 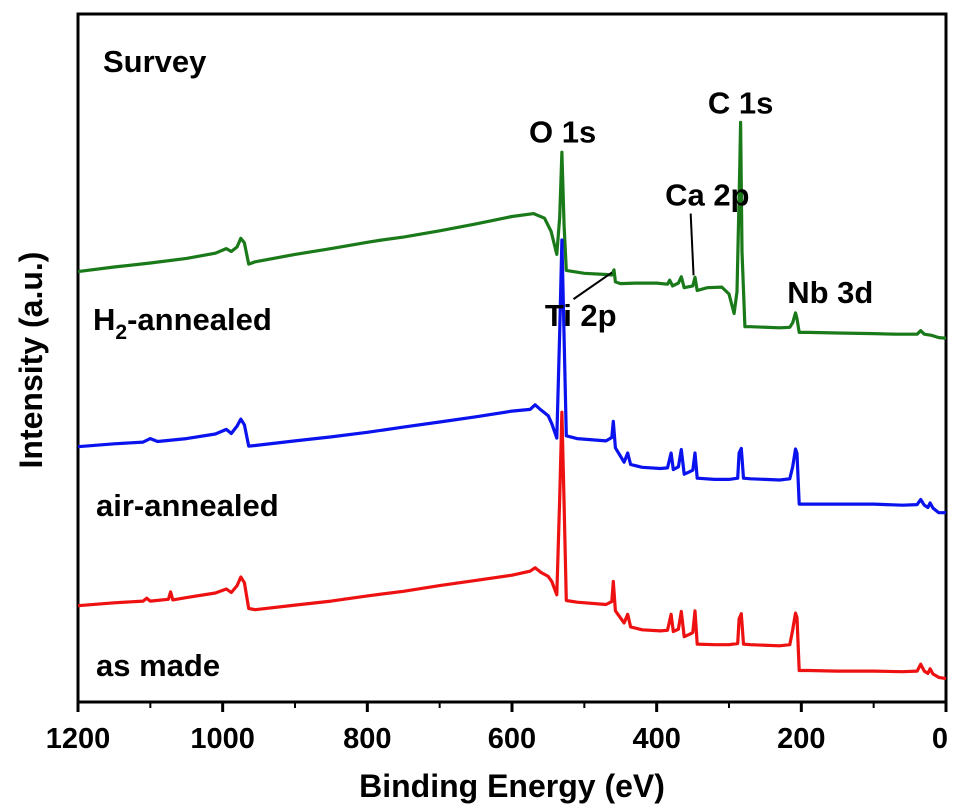 What do you see at coordinates (104, 319) in the screenshot?
I see `series-label-h2-main: H` at bounding box center [104, 319].